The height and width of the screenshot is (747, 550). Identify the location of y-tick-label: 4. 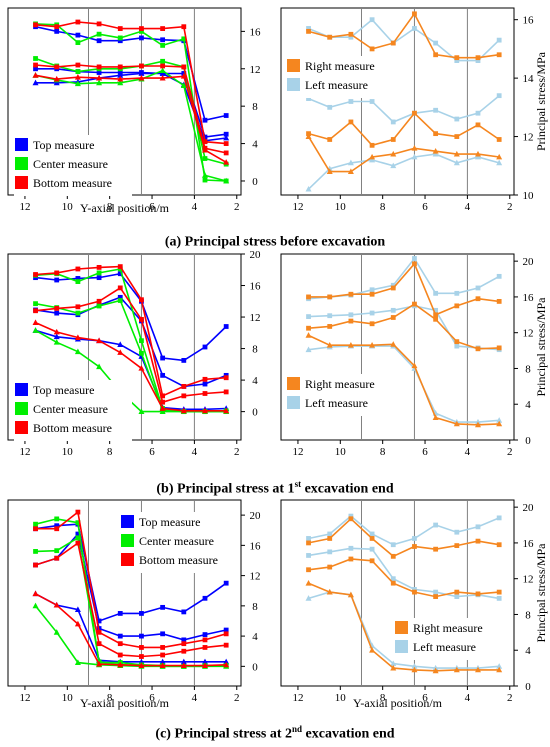
(255, 145).